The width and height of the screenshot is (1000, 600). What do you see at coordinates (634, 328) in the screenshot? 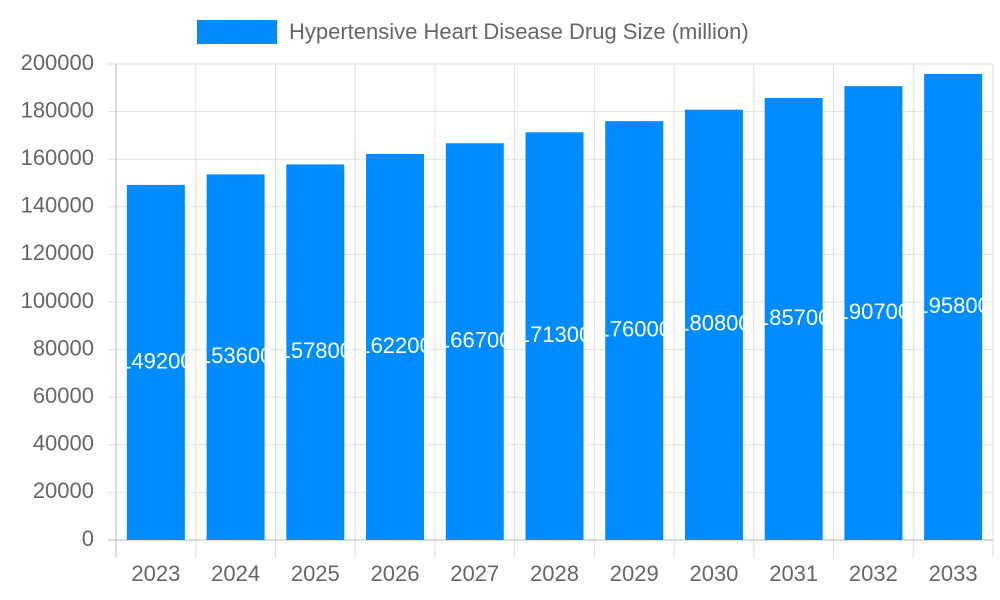
I see `data-label: 176000` at bounding box center [634, 328].